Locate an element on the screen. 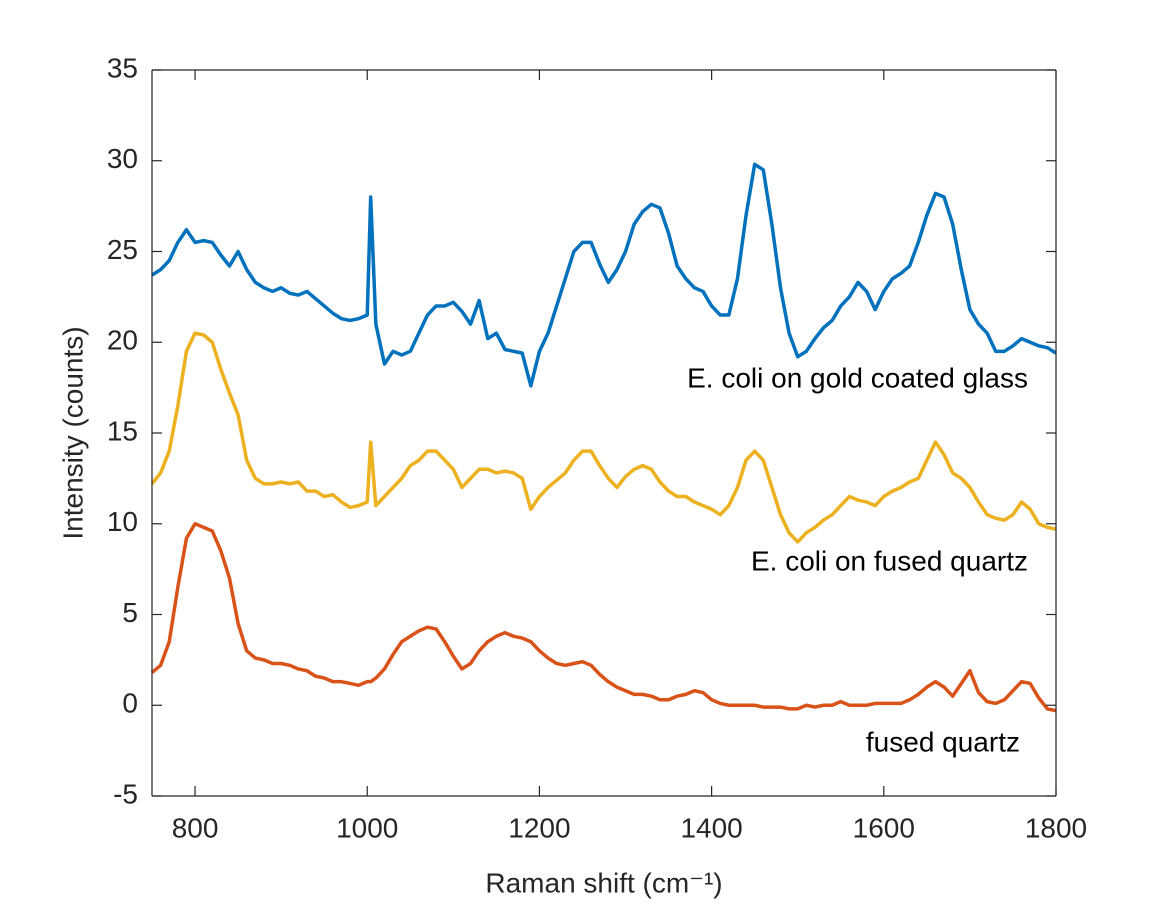 The width and height of the screenshot is (1168, 906). x-tick-label: 1000 is located at coordinates (367, 827).